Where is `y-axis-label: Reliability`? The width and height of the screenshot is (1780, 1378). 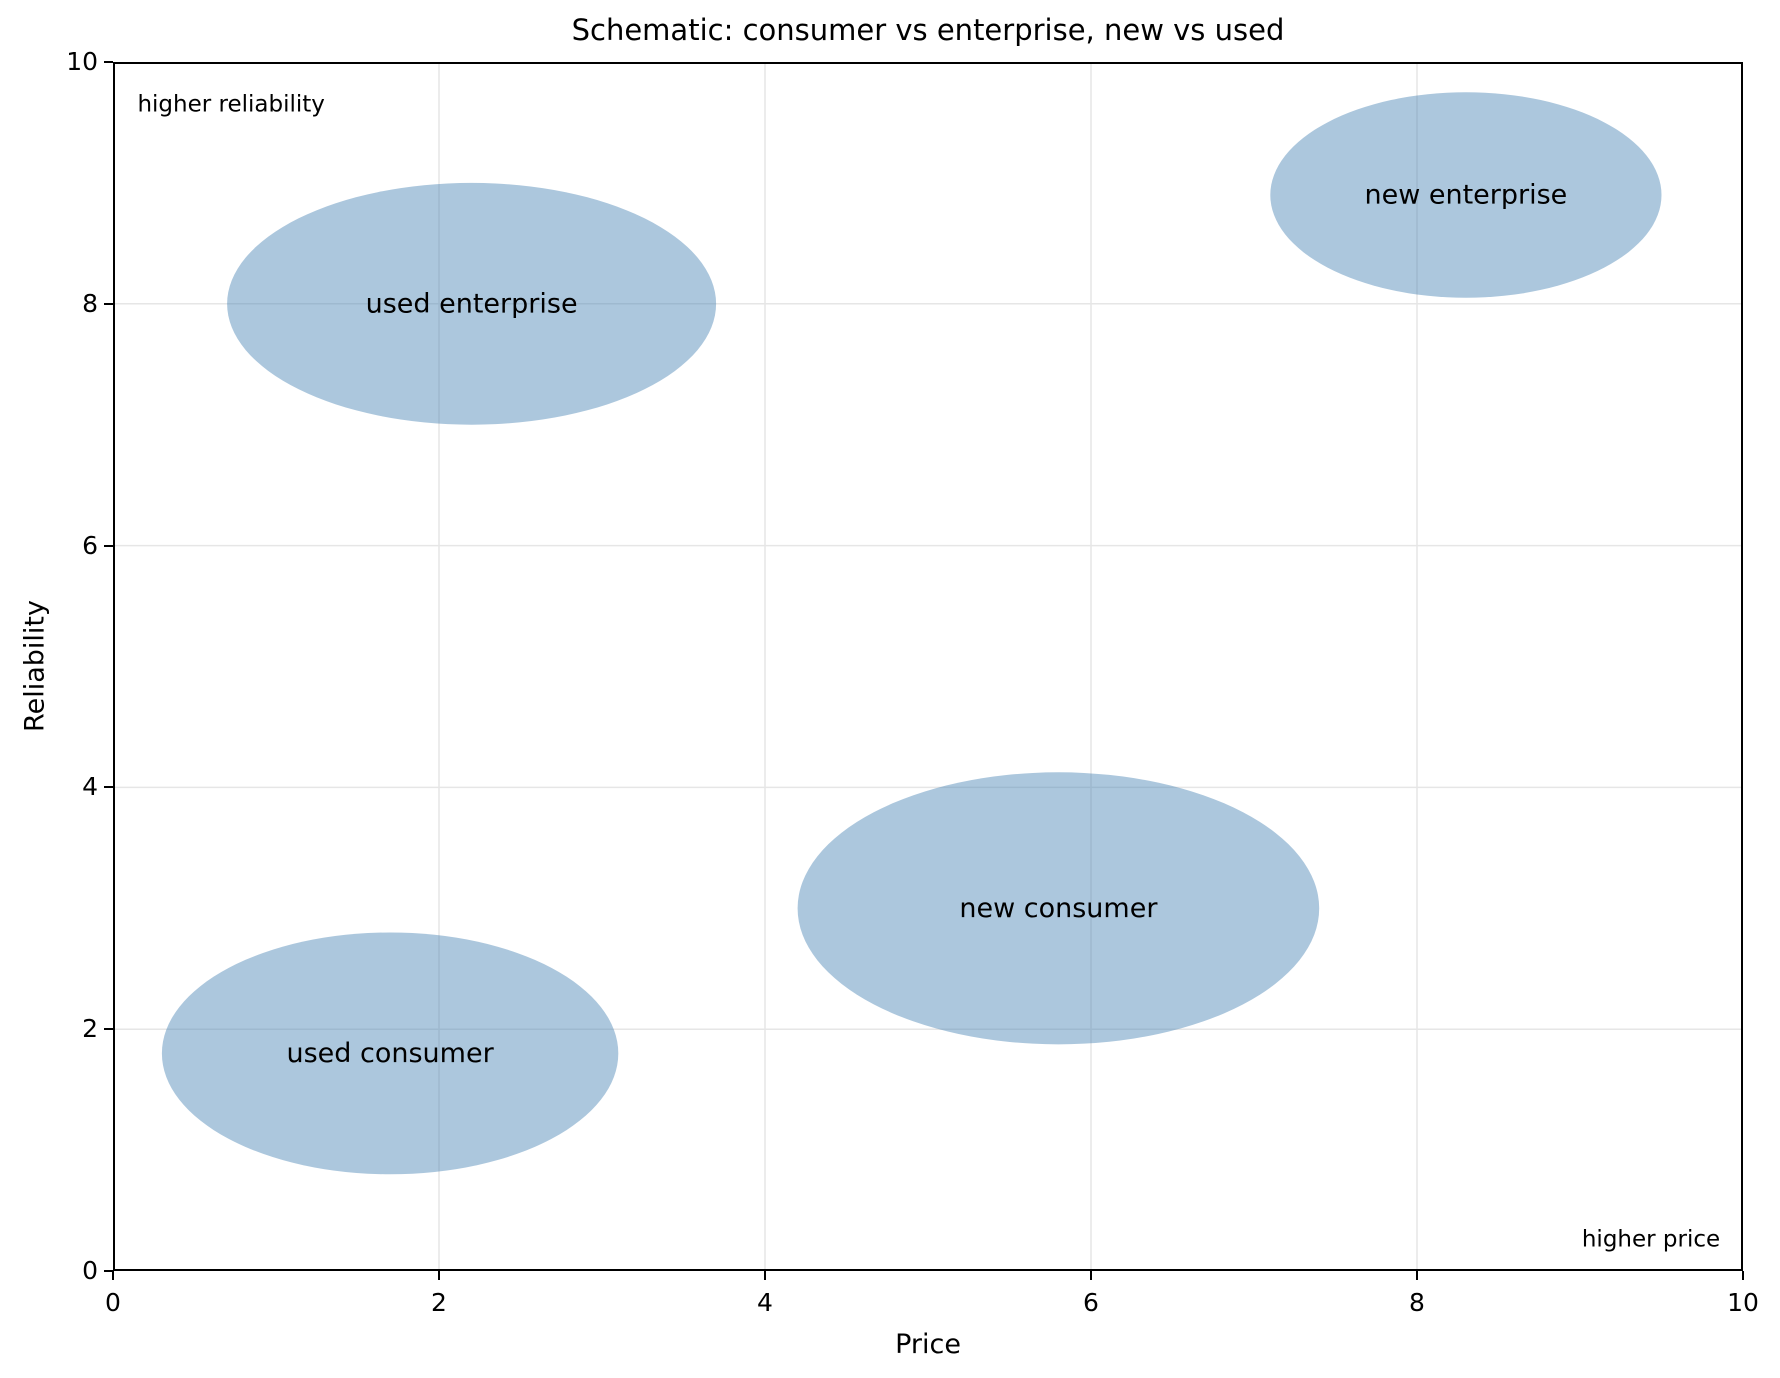
y-axis-label: Reliability is located at coordinates (35, 666).